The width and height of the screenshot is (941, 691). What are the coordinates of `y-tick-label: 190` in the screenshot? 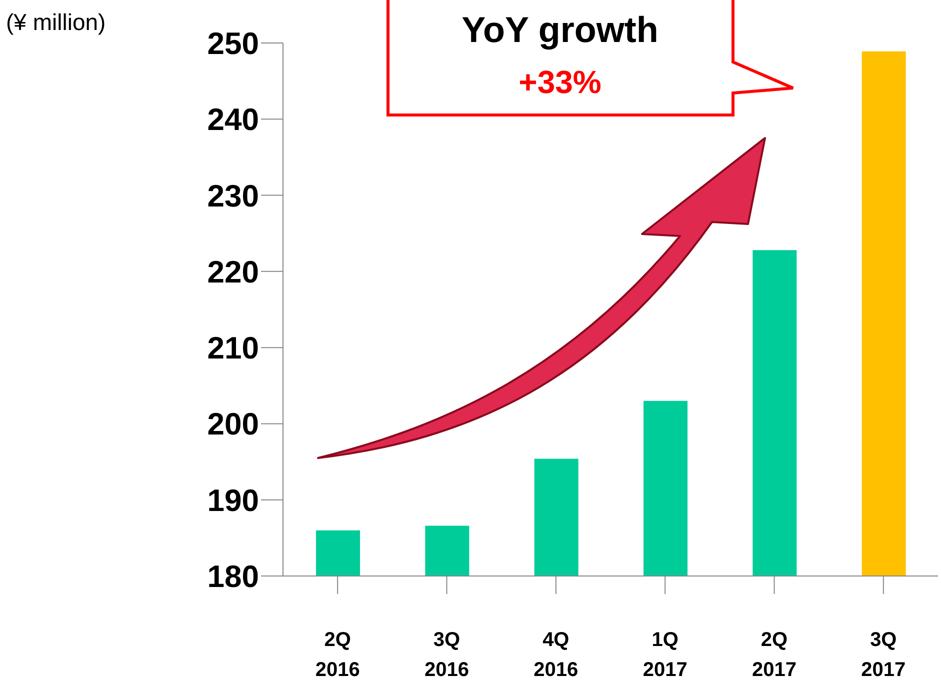 It's located at (233, 500).